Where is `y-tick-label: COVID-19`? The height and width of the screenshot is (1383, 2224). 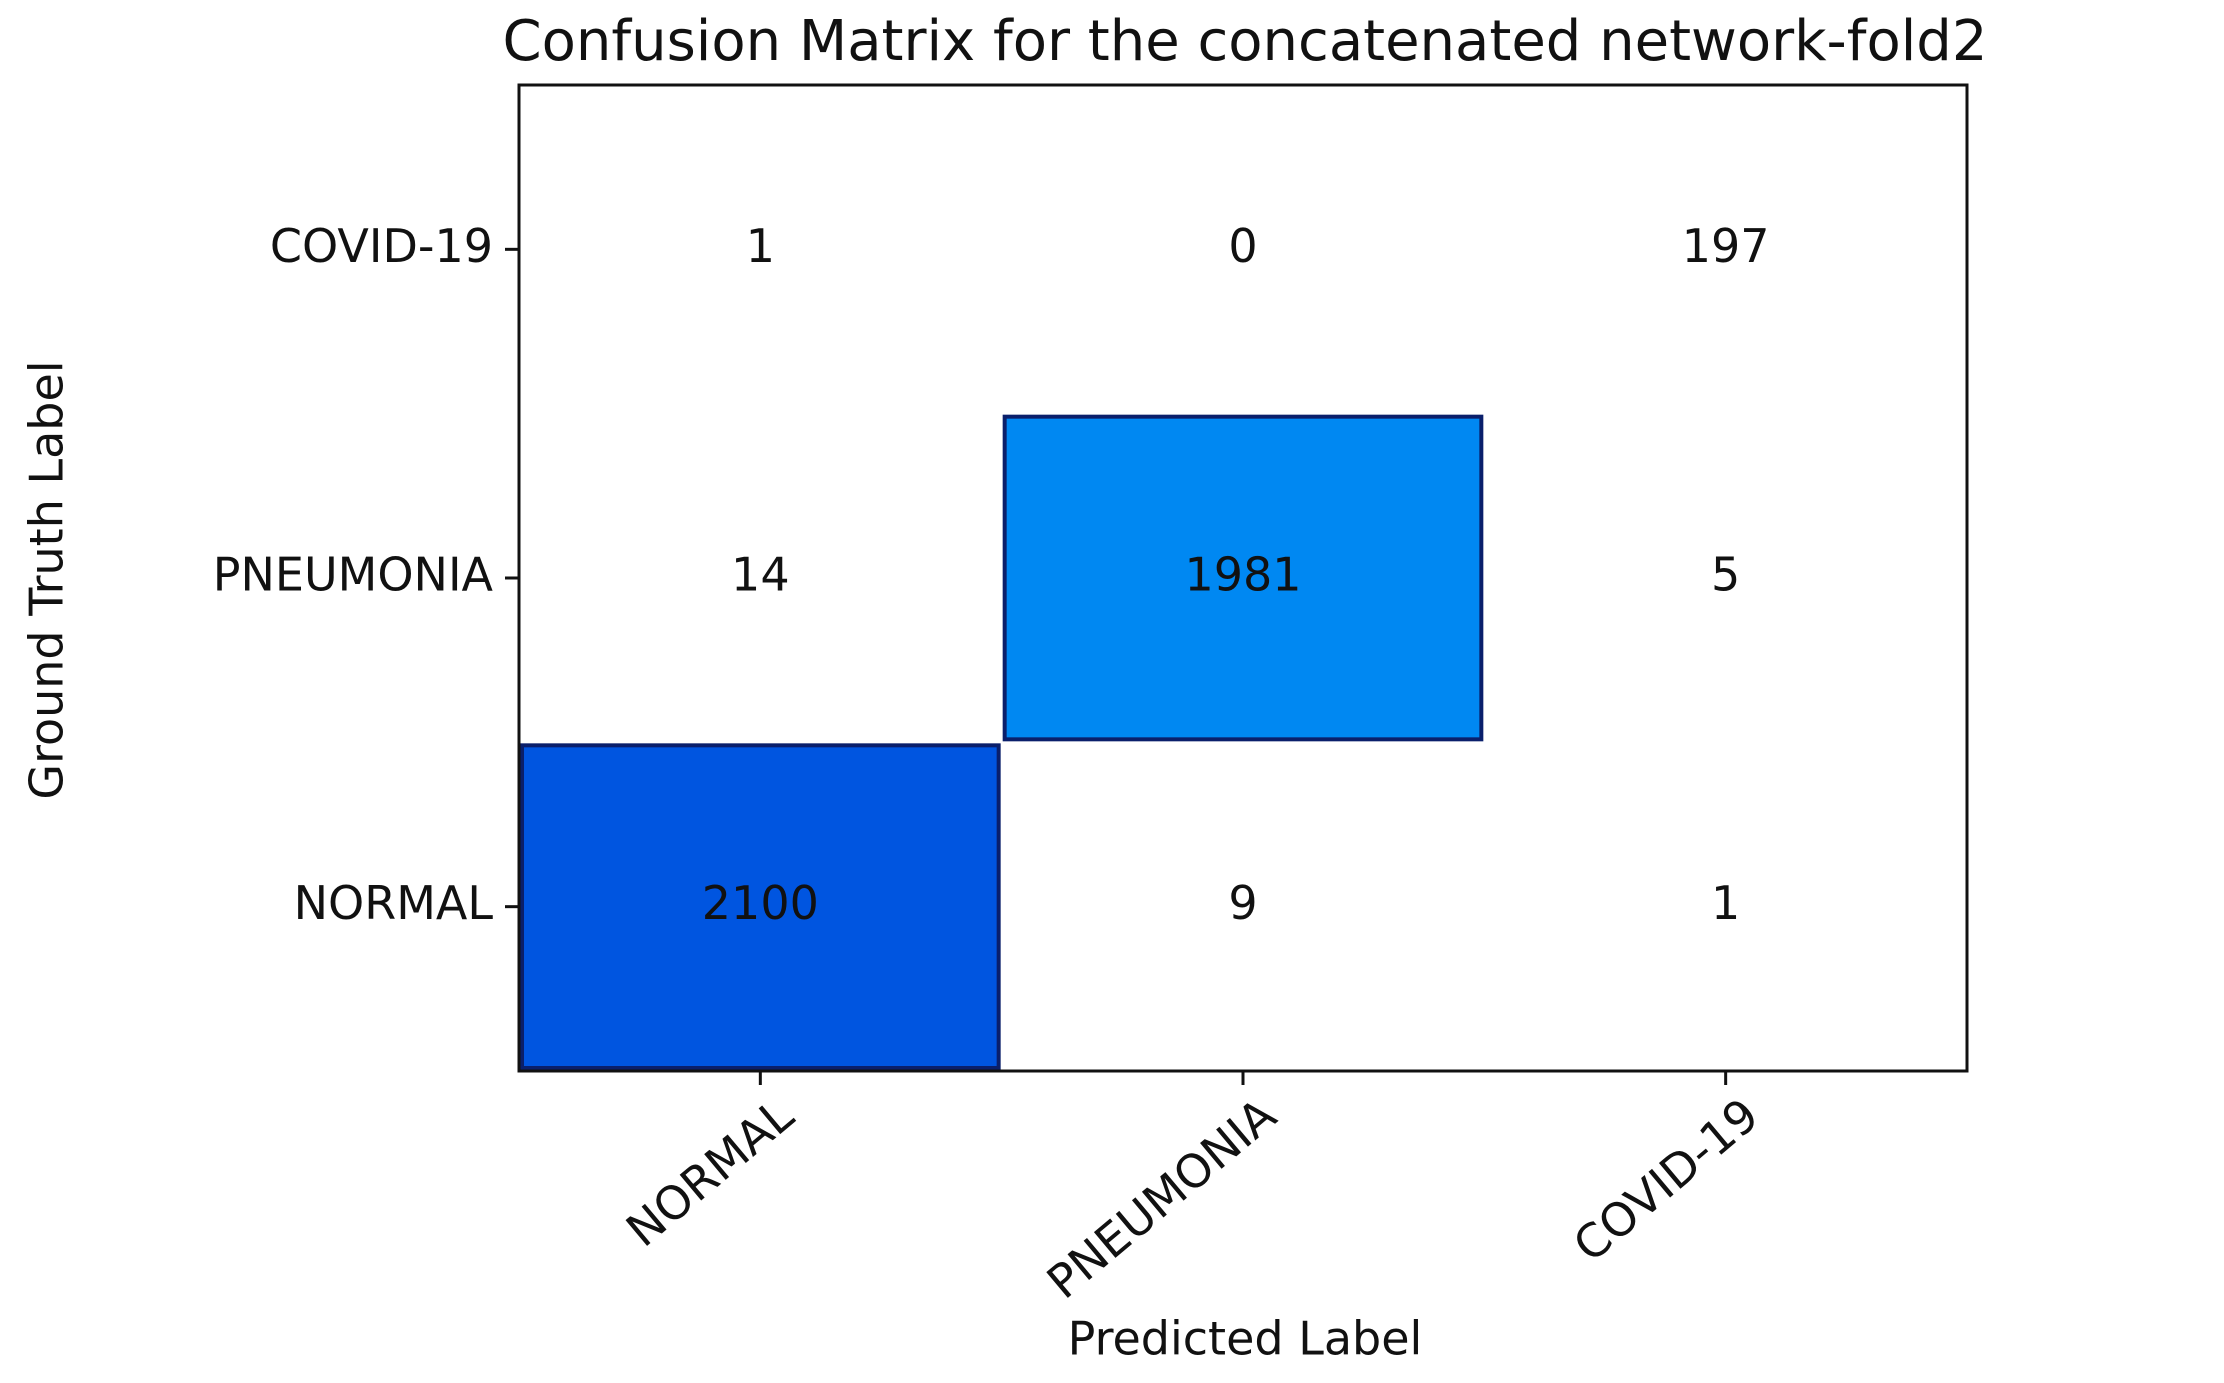
y-tick-label: COVID-19 is located at coordinates (381, 246).